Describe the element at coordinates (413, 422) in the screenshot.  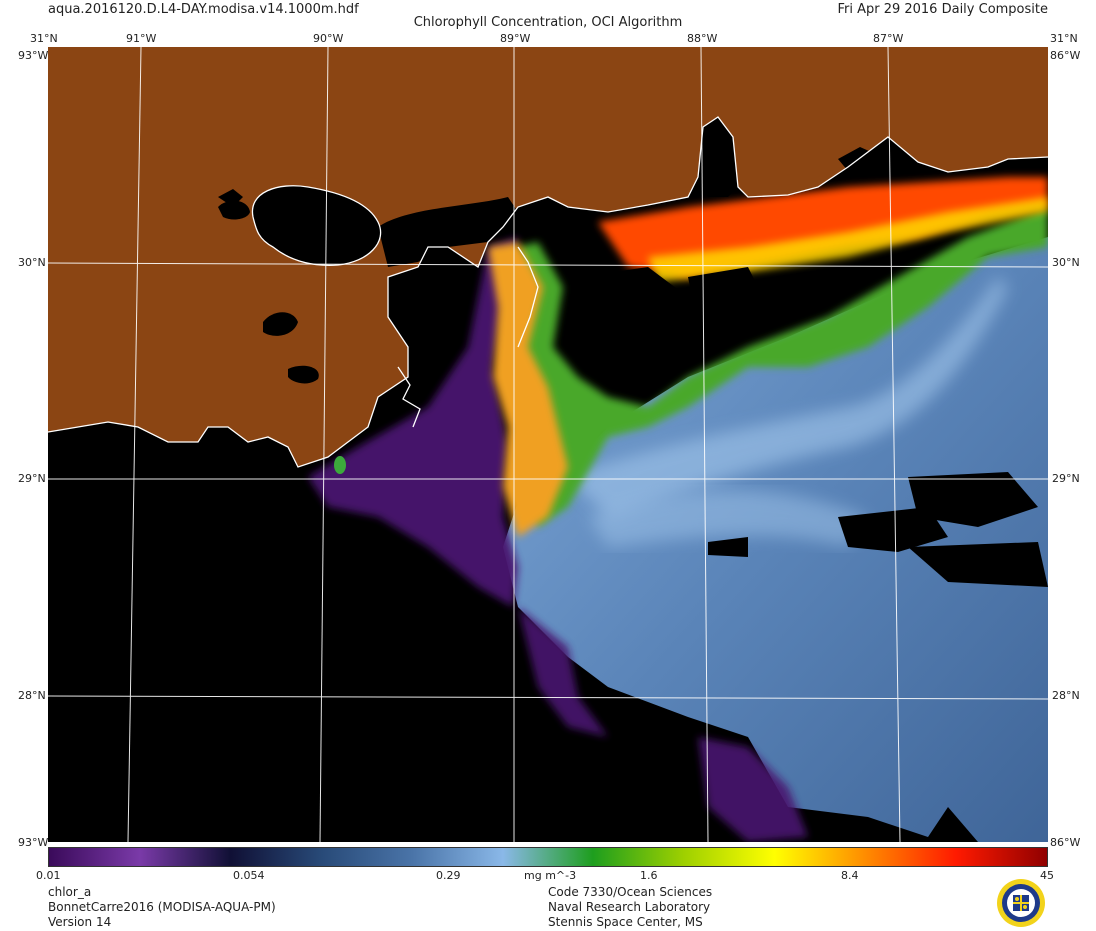
I see `low-chlorophyll-fringe` at that location.